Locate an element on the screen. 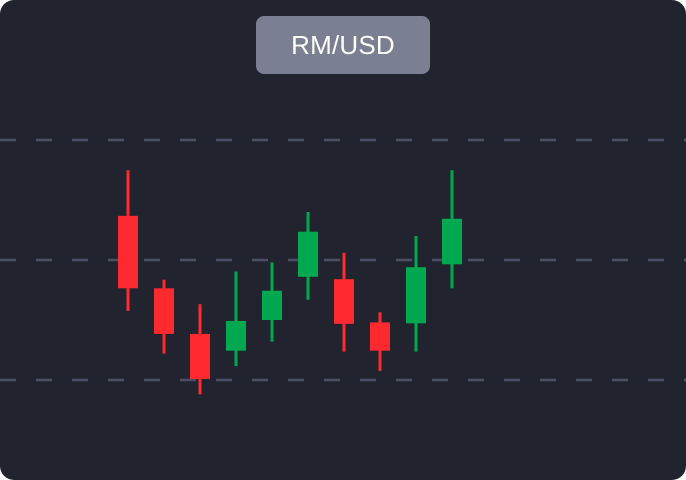  currency-pair-label: RM/USD is located at coordinates (343, 44).